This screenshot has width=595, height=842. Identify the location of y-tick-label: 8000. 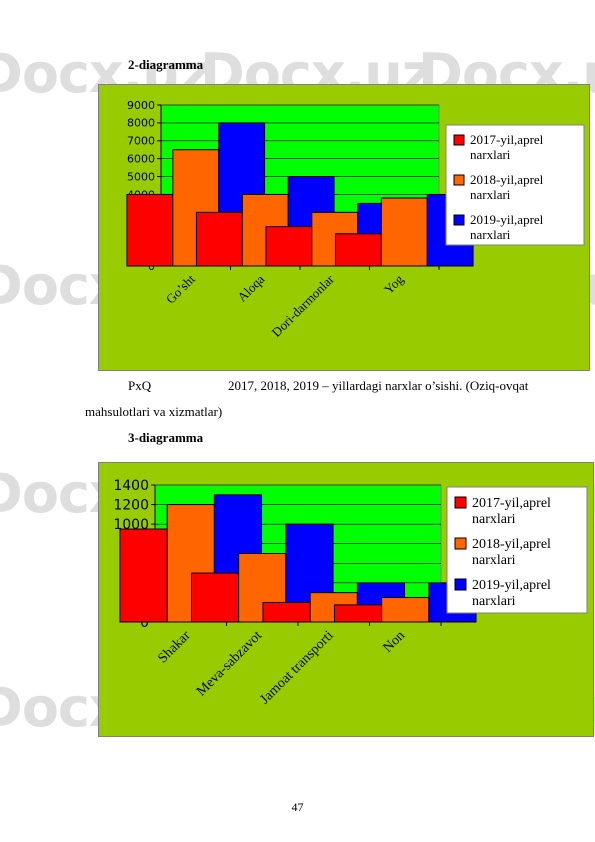
(141, 123).